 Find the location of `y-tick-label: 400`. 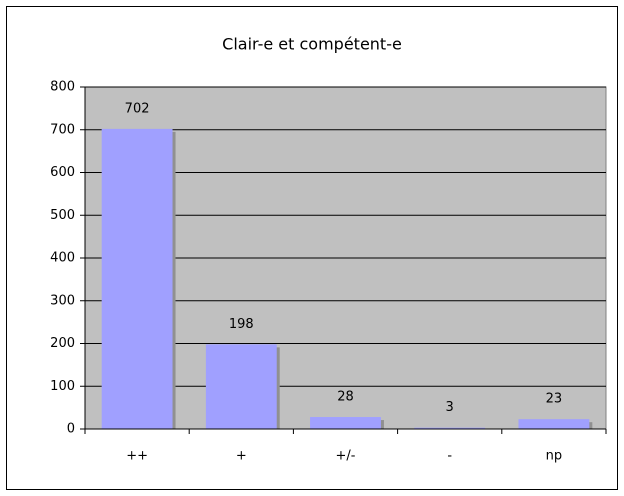

y-tick-label: 400 is located at coordinates (62, 258).